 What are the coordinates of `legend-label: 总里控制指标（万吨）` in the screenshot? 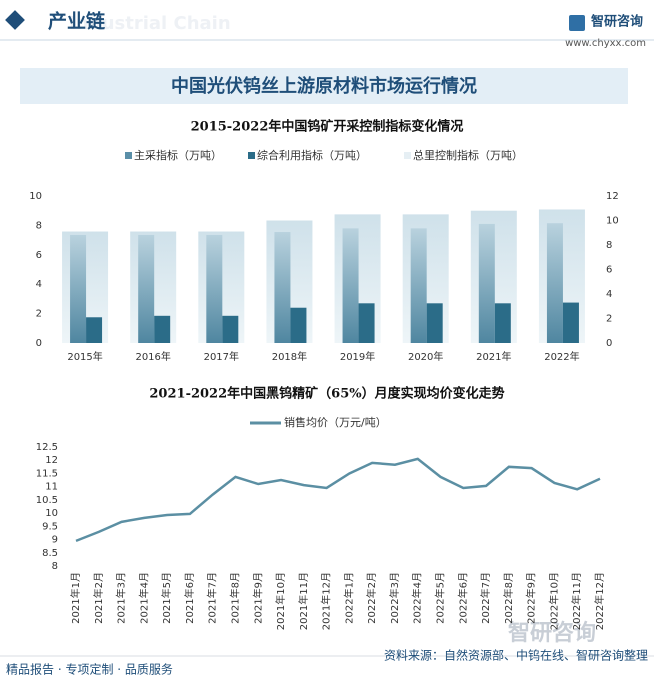 It's located at (468, 155).